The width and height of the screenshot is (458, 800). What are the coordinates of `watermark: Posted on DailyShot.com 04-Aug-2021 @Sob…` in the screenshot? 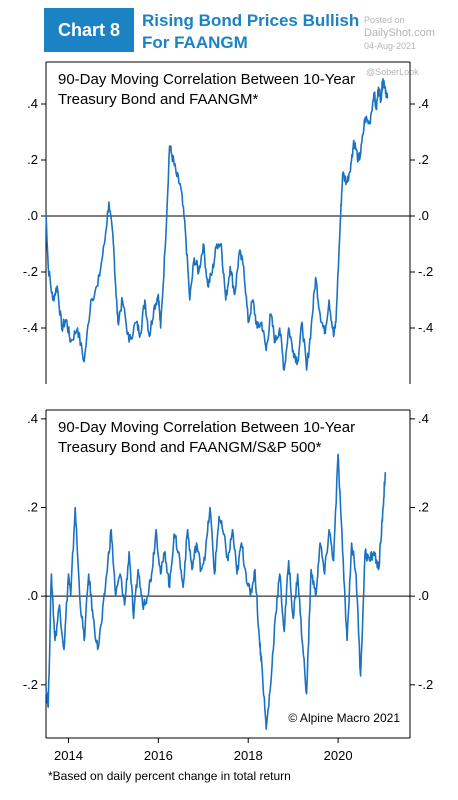 It's located at (399, 45).